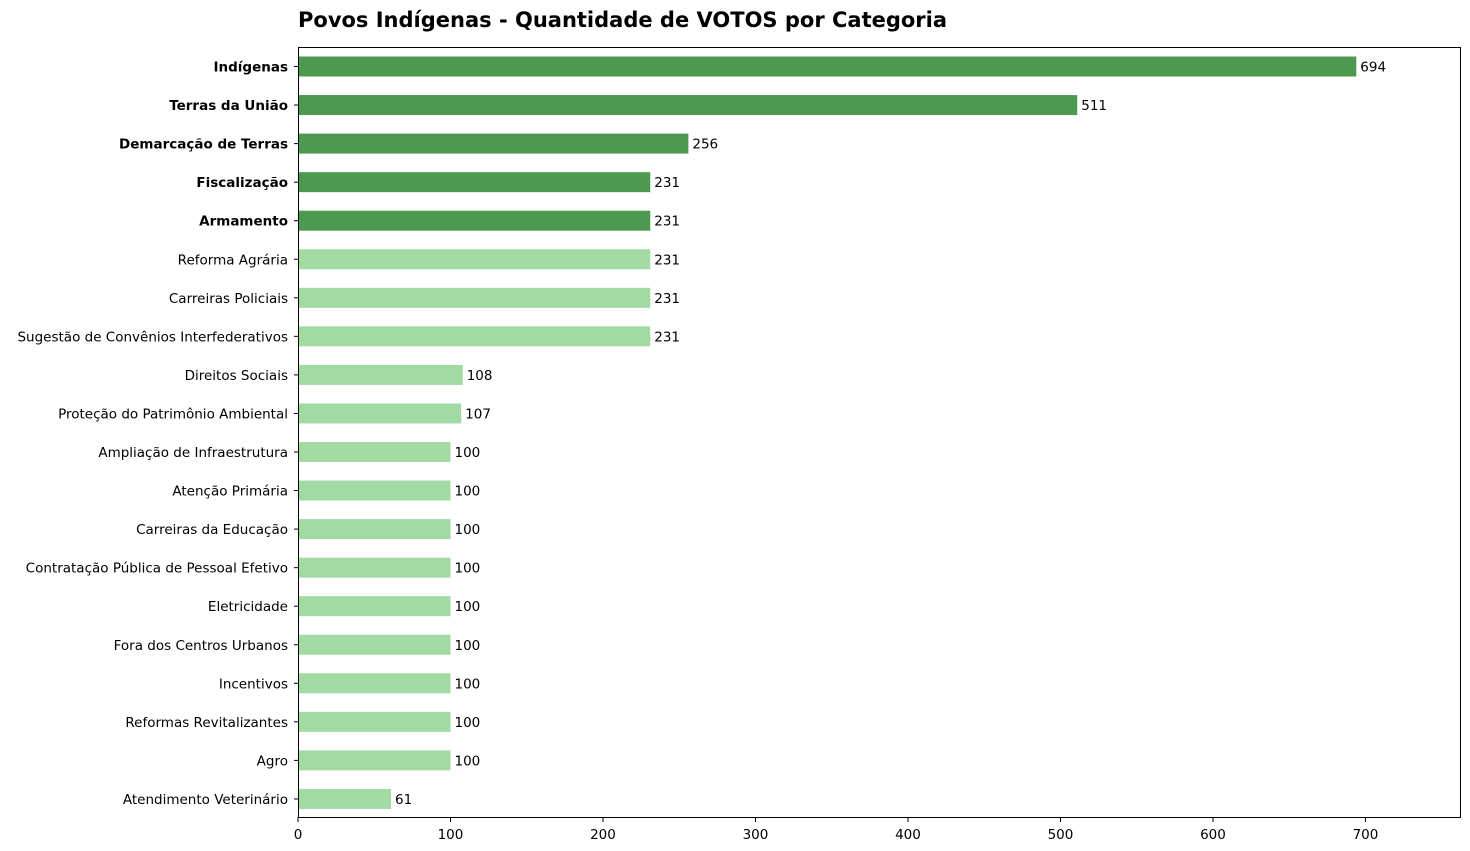 The height and width of the screenshot is (851, 1470). What do you see at coordinates (480, 376) in the screenshot?
I see `value-label: 108` at bounding box center [480, 376].